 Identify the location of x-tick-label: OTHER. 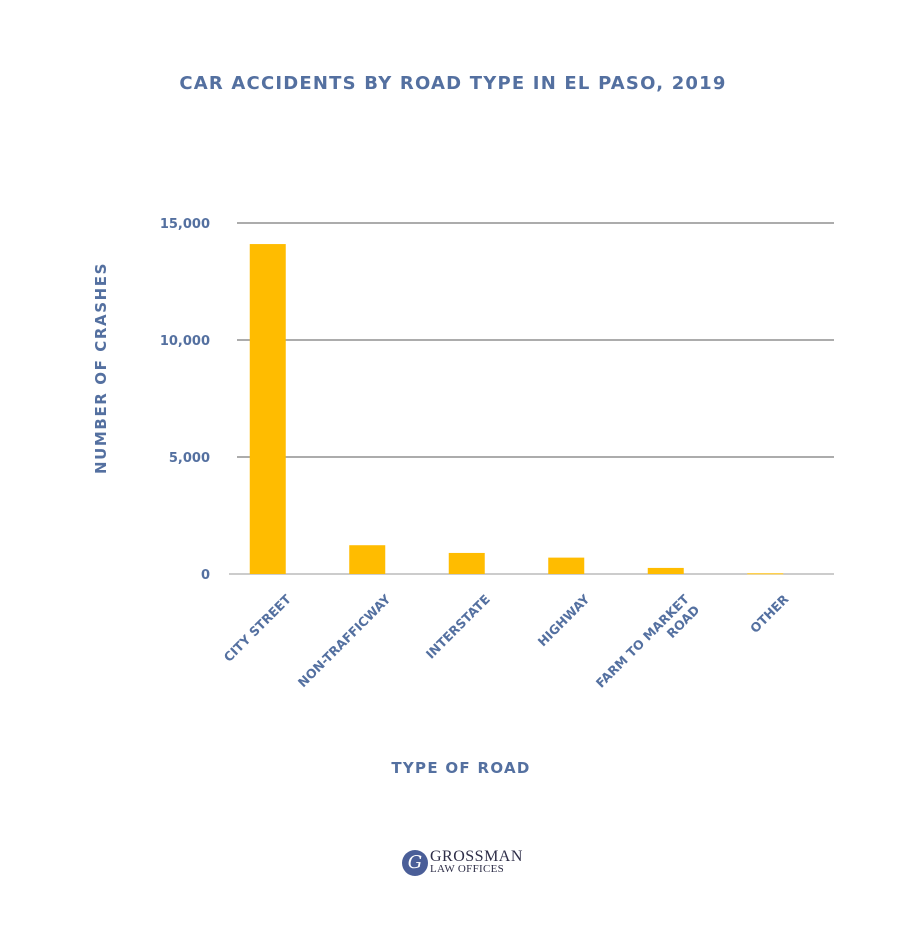
(769, 613).